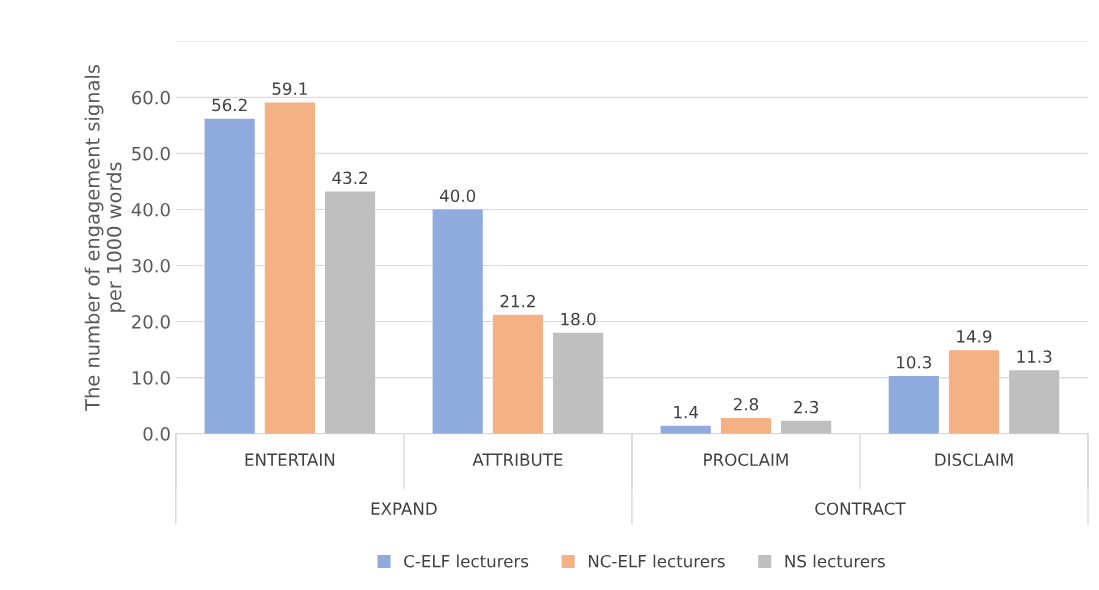 This screenshot has width=1099, height=590. What do you see at coordinates (150, 209) in the screenshot?
I see `y-tick-label: 40.0` at bounding box center [150, 209].